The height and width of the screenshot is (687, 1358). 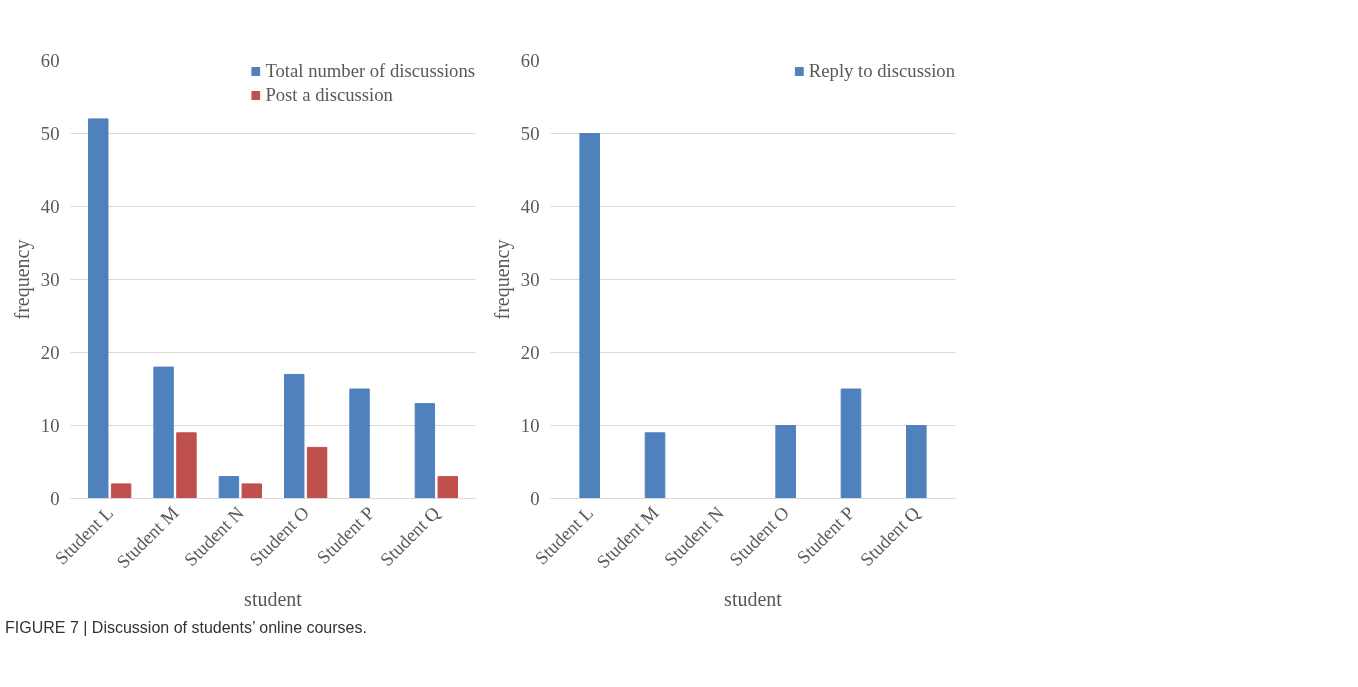 I want to click on legend-label: Post a discussion, so click(x=329, y=95).